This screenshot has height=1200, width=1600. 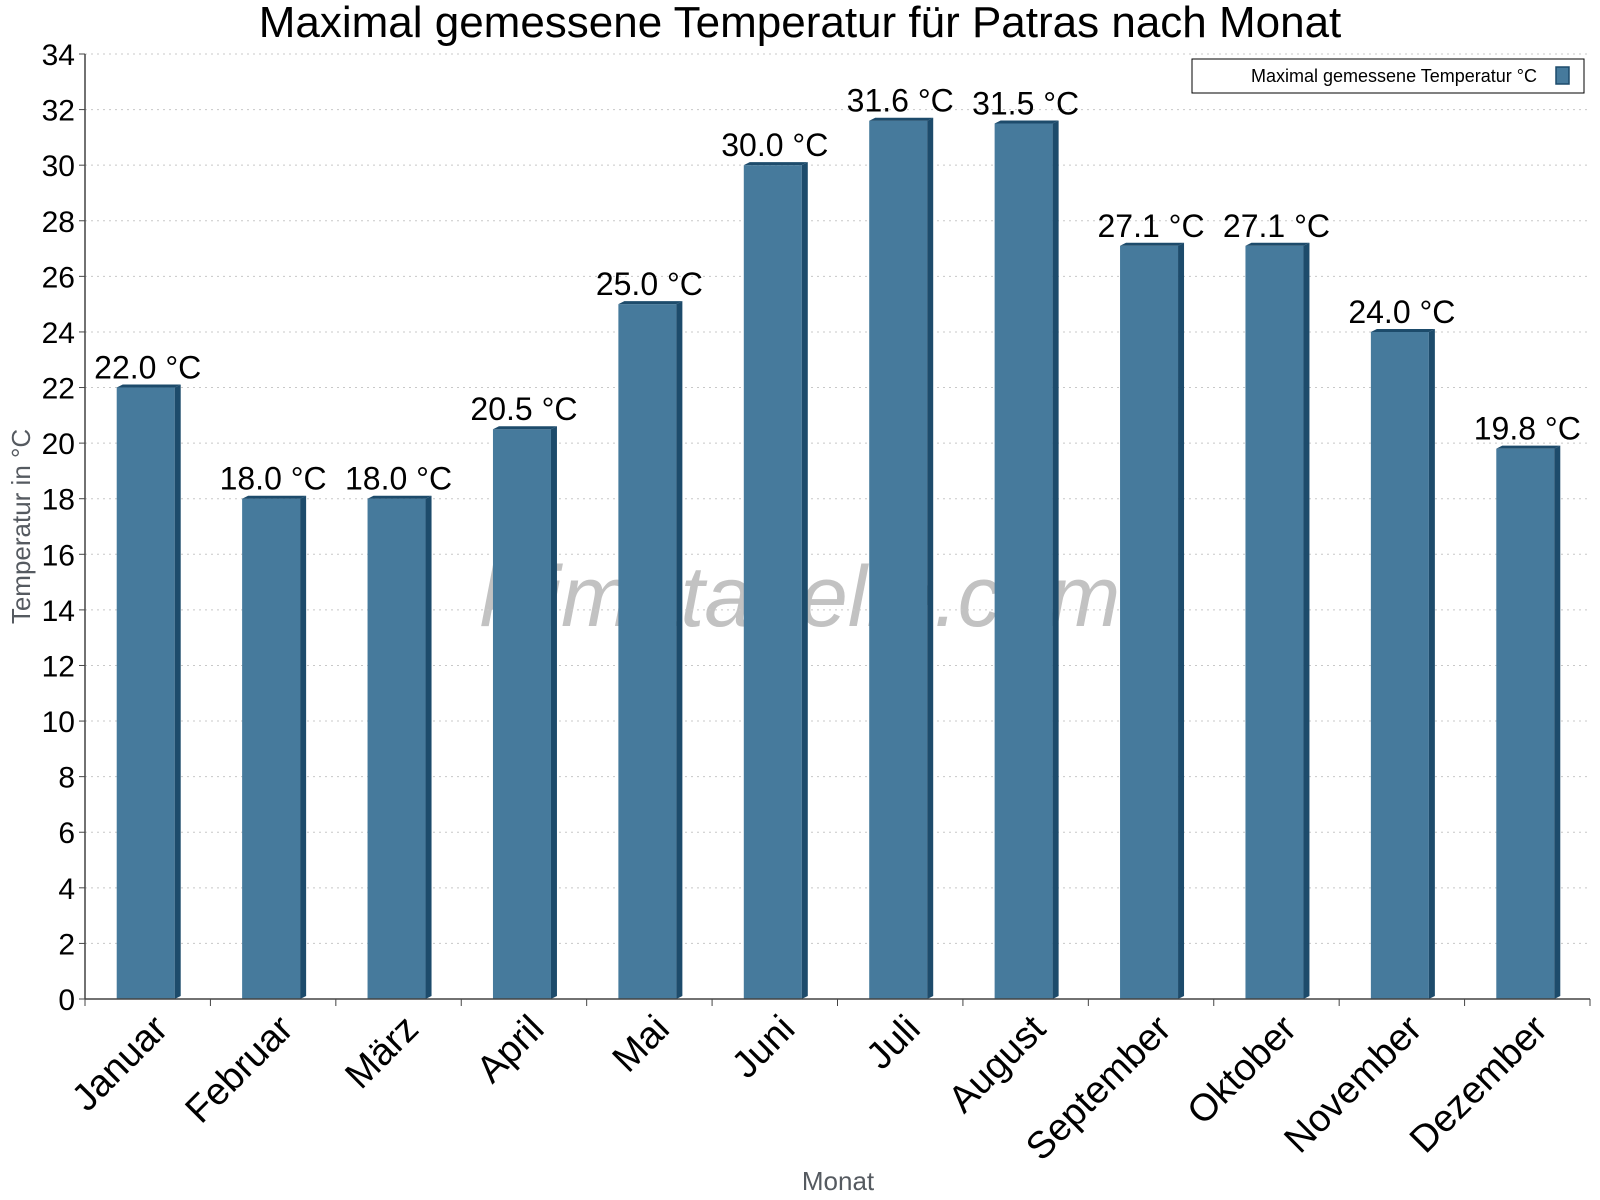 What do you see at coordinates (66, 1000) in the screenshot?
I see `y-tick-label: 0` at bounding box center [66, 1000].